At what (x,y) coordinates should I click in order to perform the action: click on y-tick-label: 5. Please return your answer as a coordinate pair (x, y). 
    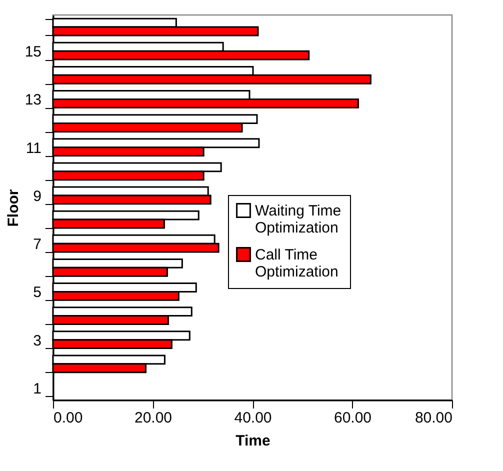
    Looking at the image, I should click on (37, 293).